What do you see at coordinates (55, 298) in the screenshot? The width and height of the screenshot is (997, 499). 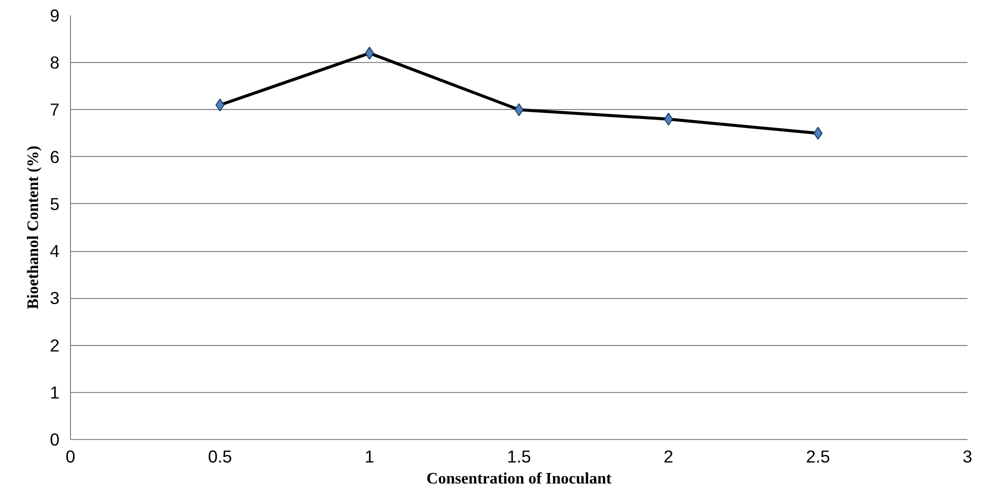 I see `y-tick-label: 3` at bounding box center [55, 298].